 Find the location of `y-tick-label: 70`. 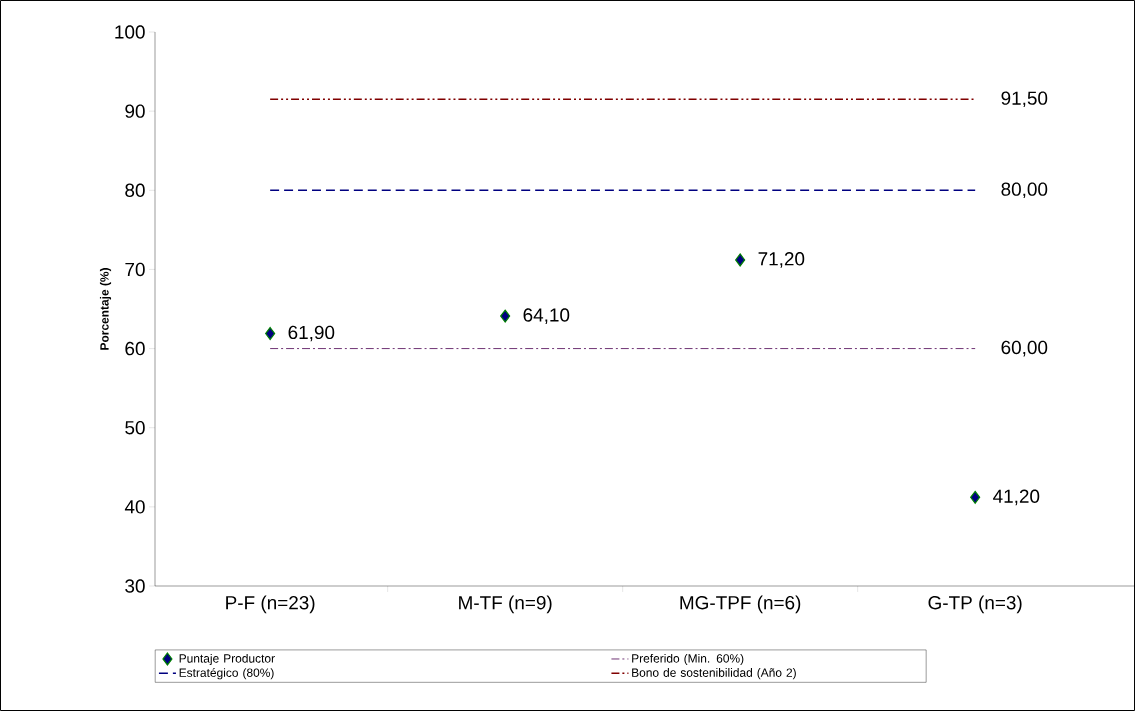

y-tick-label: 70 is located at coordinates (135, 269).